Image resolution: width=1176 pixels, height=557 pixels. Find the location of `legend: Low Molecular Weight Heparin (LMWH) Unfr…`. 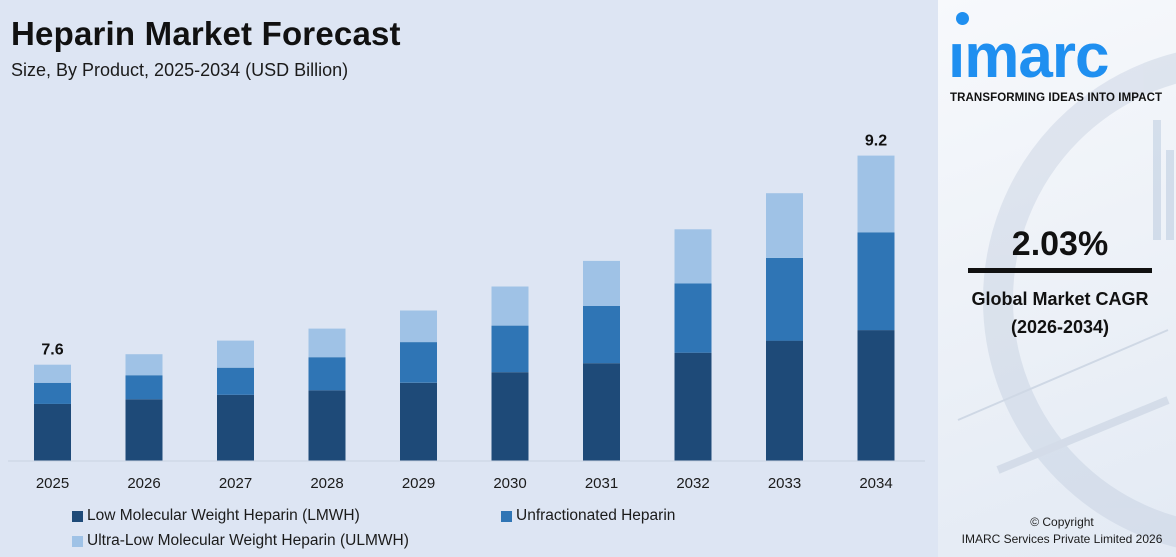

legend: Low Molecular Weight Heparin (LMWH) Unfr… is located at coordinates (373, 528).